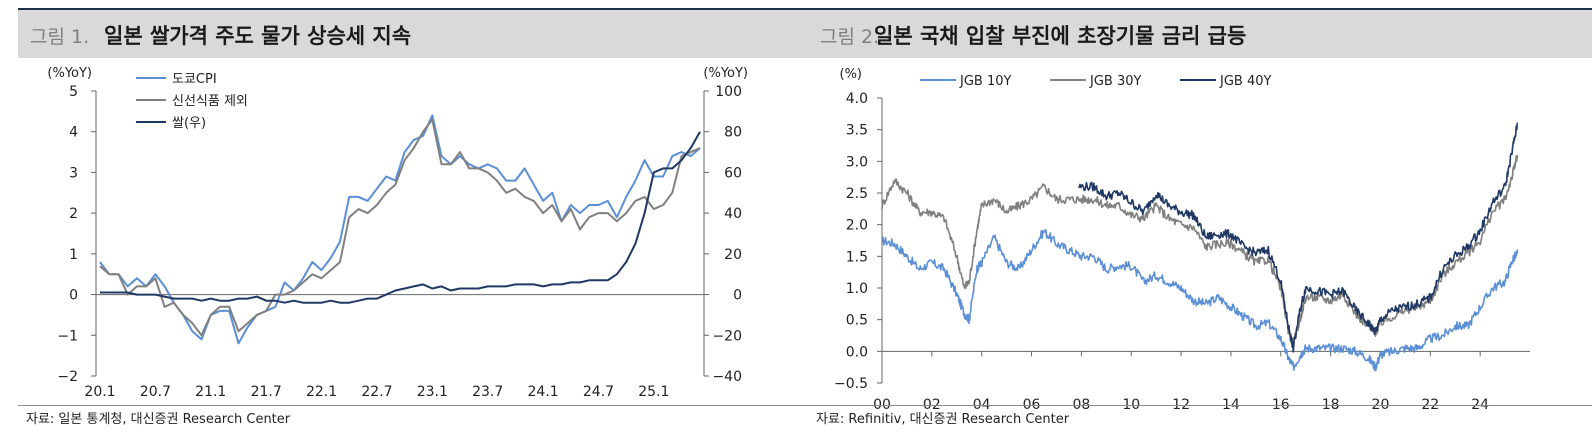 The height and width of the screenshot is (442, 1592). I want to click on figure-header: 그림 1. 일본 쌀가격 주도 물가 상승세 지속, so click(413, 33).